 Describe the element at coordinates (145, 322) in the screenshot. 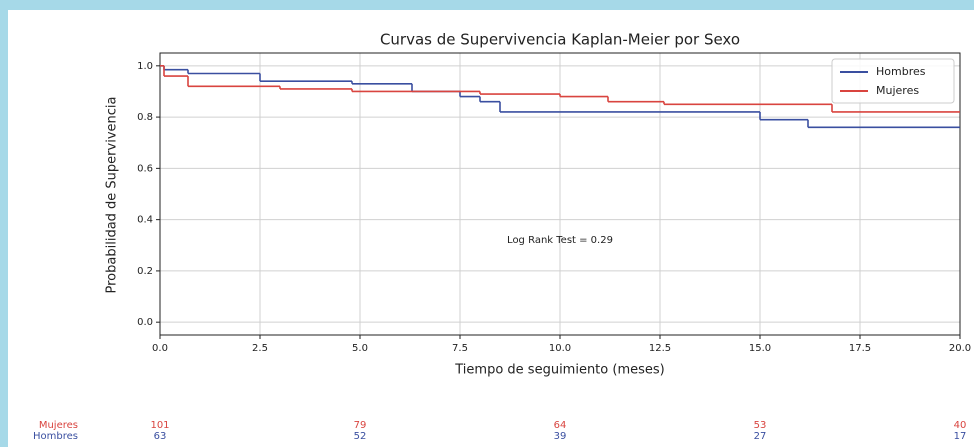

I see `y-tick-label: 0.0` at that location.